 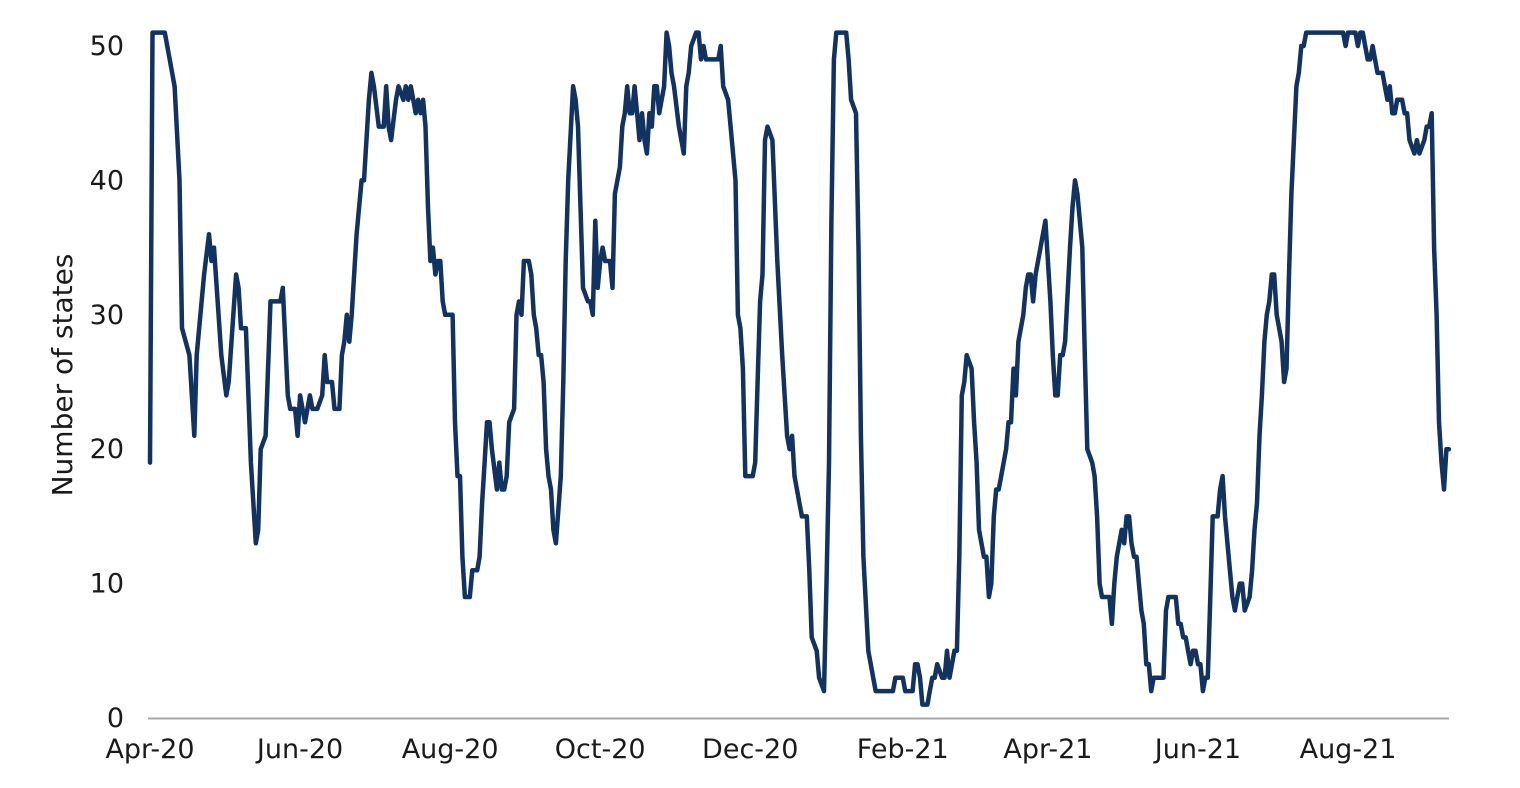 What do you see at coordinates (107, 46) in the screenshot?
I see `y-tick-label: 50` at bounding box center [107, 46].